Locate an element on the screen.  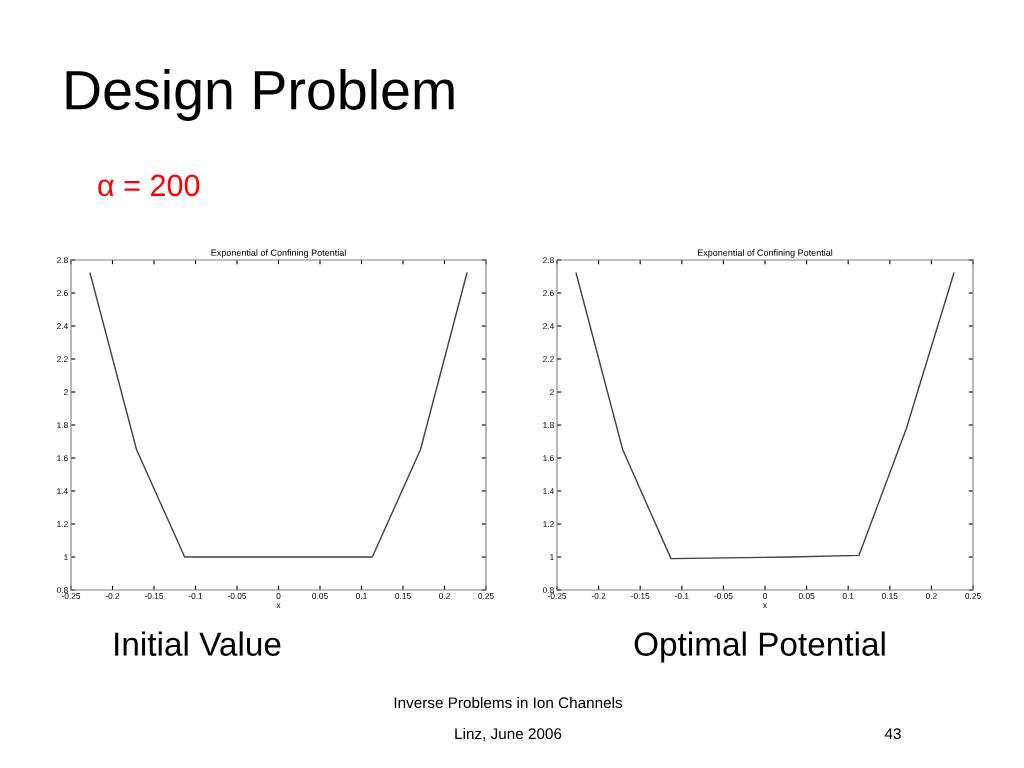
text: 43 is located at coordinates (892, 734).